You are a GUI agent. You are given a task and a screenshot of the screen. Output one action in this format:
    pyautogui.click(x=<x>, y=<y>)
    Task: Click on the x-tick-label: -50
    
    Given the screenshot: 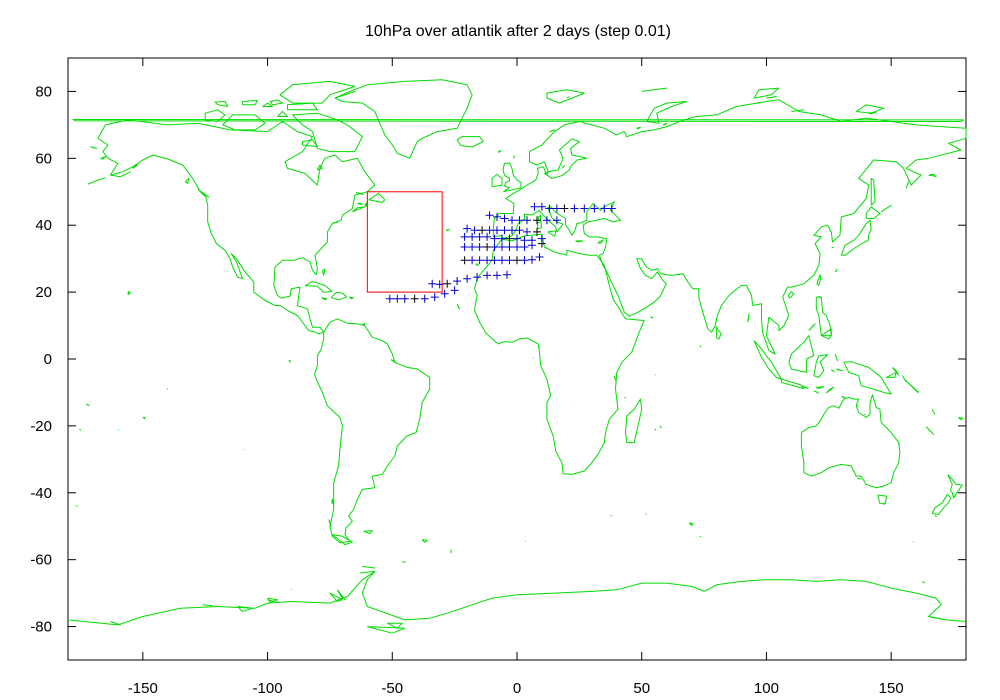 What is the action you would take?
    pyautogui.click(x=392, y=688)
    